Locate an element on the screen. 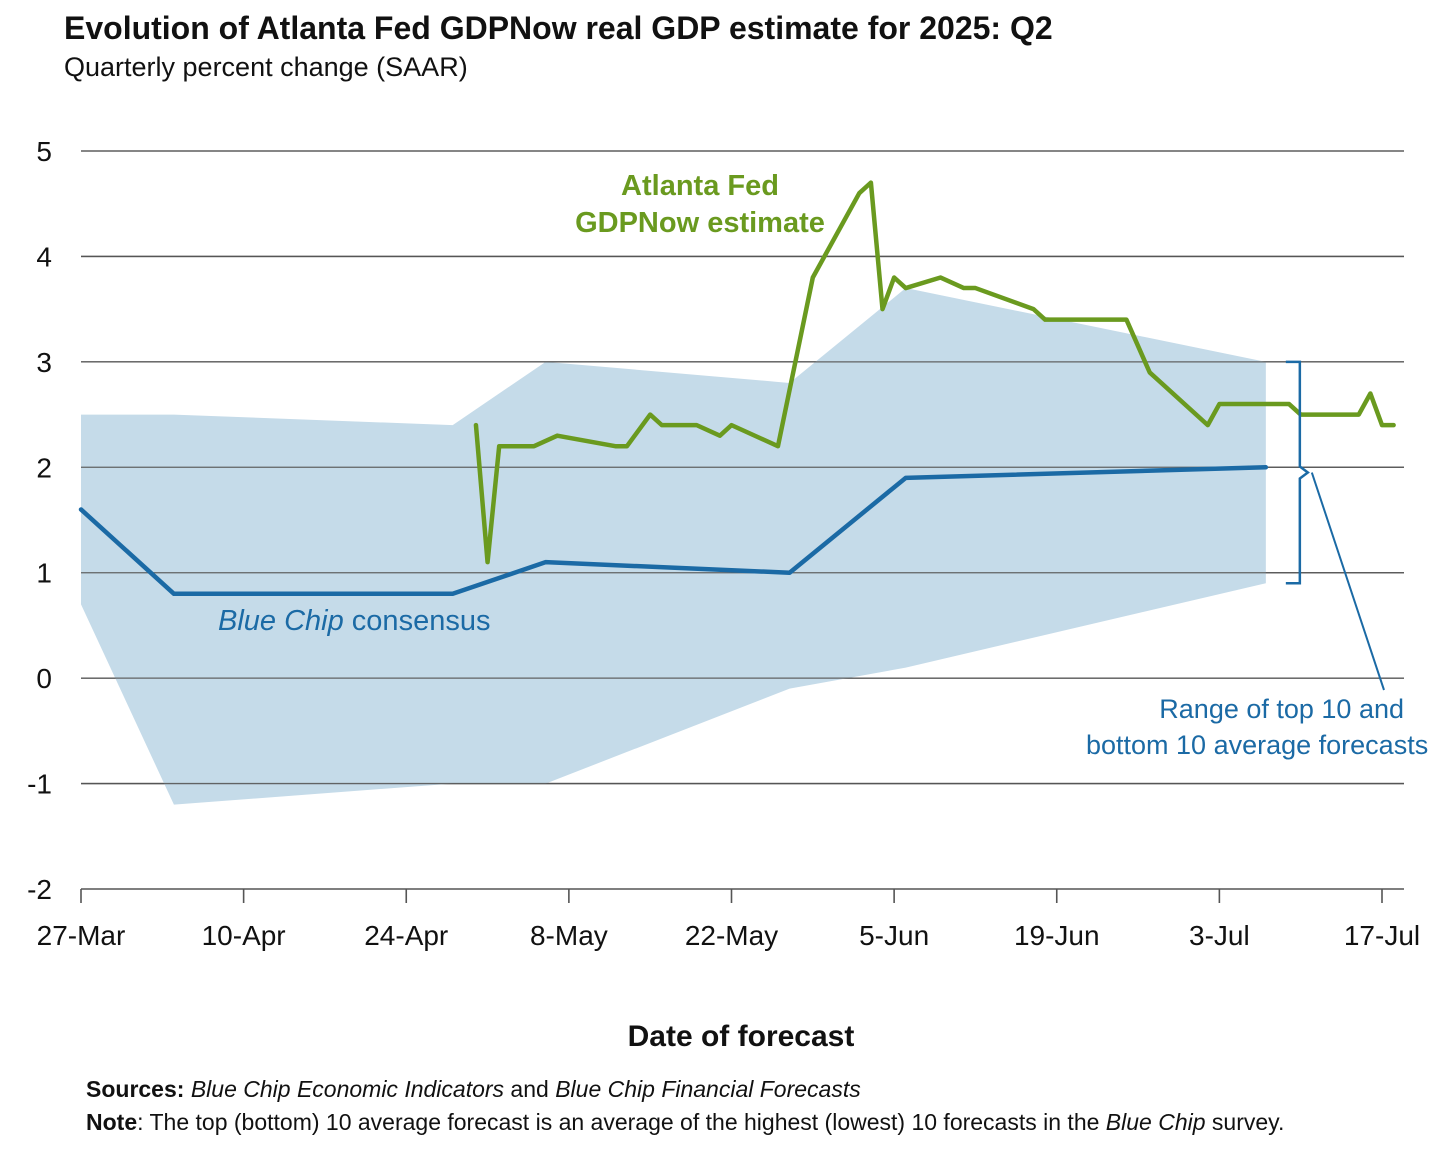 The width and height of the screenshot is (1456, 1160). chart-subtitle: Quarterly percent change (SAAR) is located at coordinates (266, 67).